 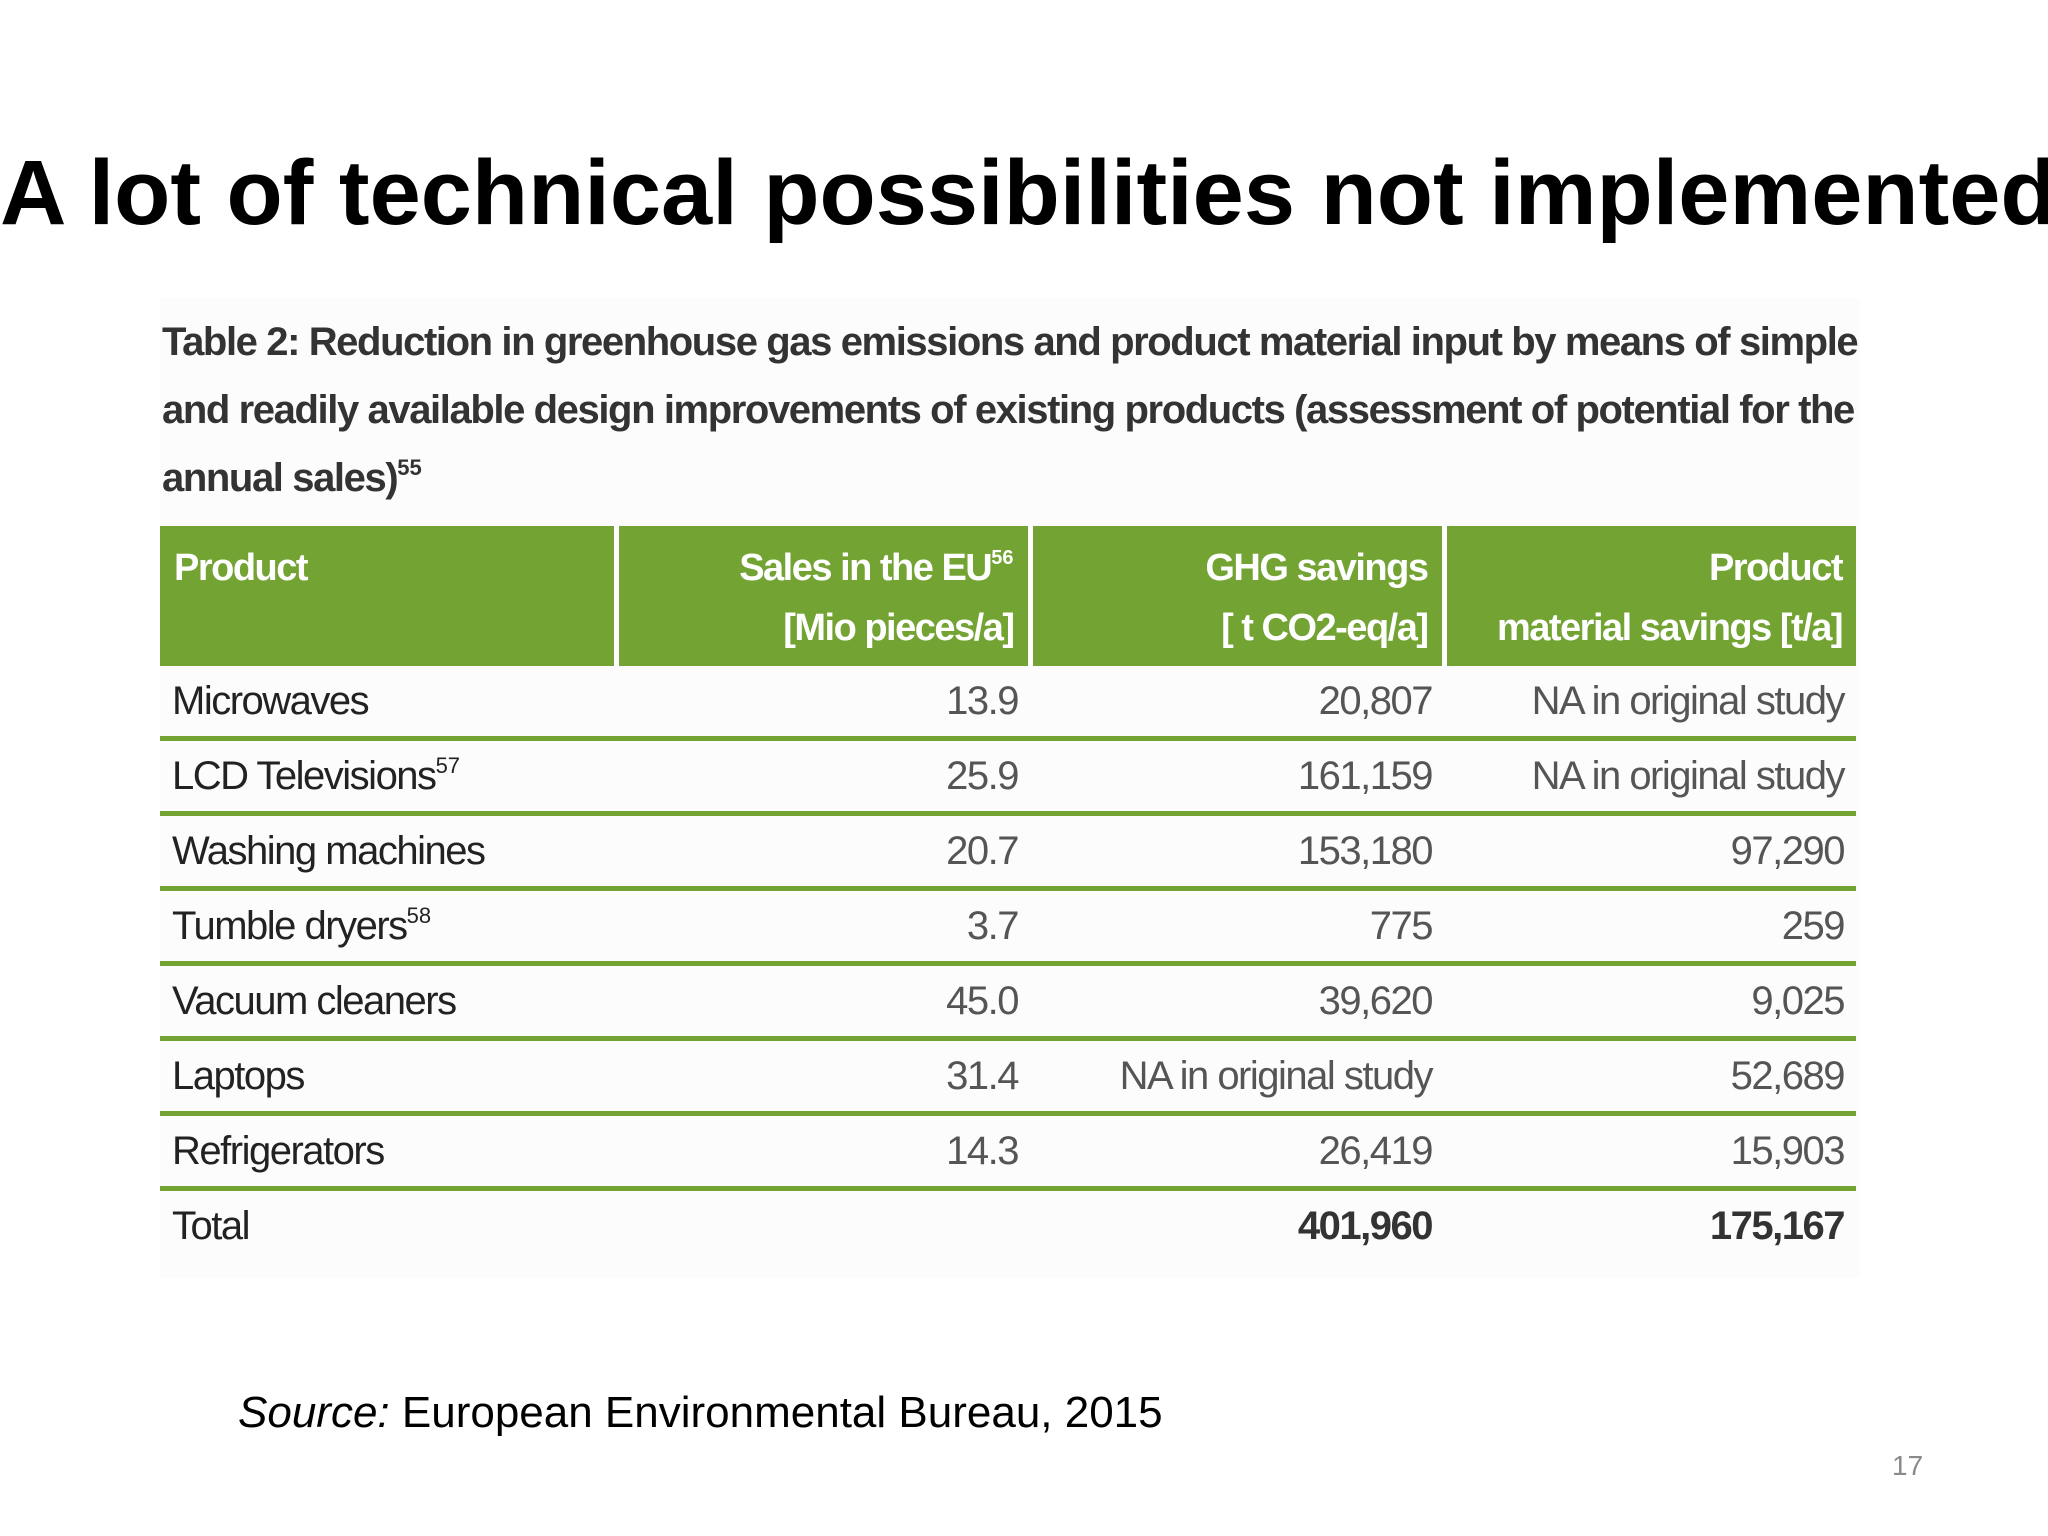 I want to click on cell-product: Vacuum cleaners, so click(x=388, y=1002).